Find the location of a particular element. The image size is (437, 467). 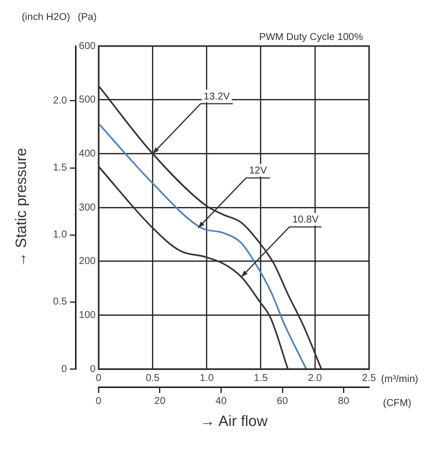

annotation: 12V is located at coordinates (258, 171).